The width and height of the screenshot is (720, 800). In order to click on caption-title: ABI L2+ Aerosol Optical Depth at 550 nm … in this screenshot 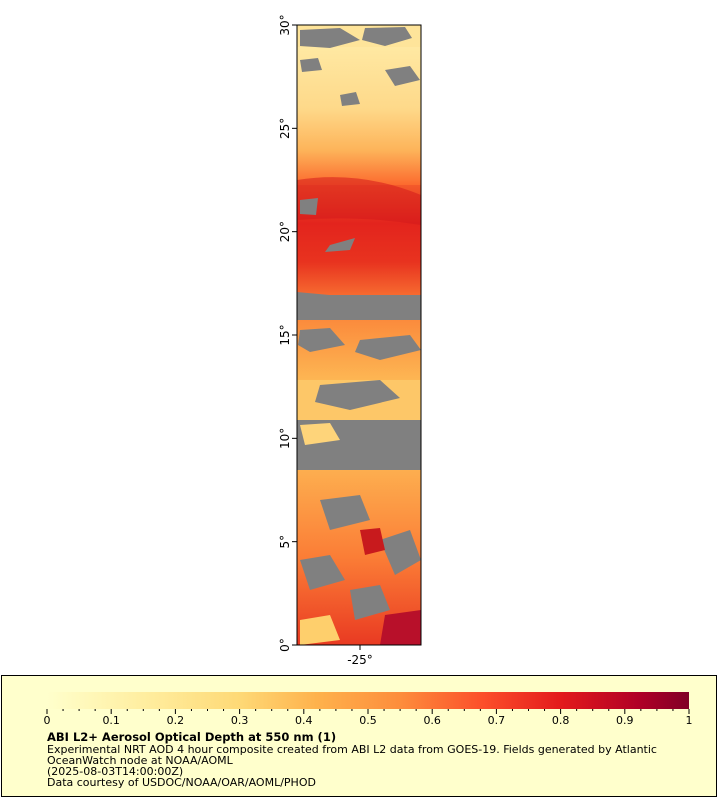, I will do `click(192, 737)`.